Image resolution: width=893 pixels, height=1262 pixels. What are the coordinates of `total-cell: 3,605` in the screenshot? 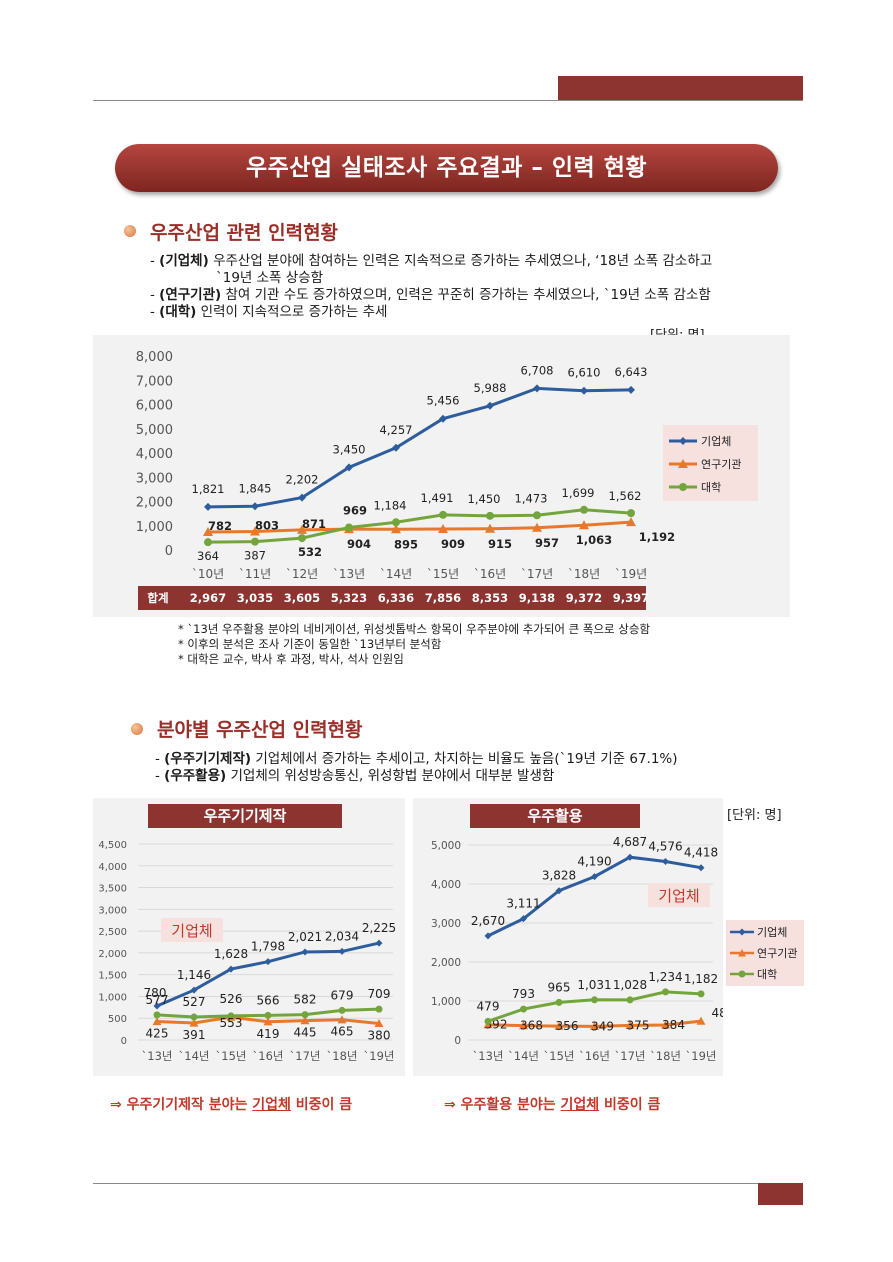 It's located at (302, 598).